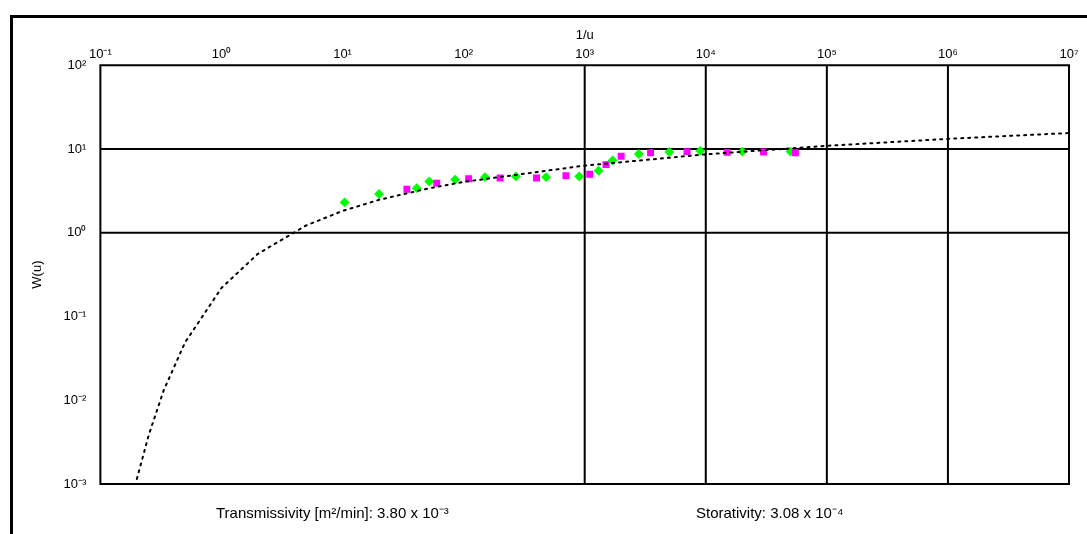  I want to click on text: Transmissivity [m²/min]: 3.80 x 10⁻³, so click(332, 513).